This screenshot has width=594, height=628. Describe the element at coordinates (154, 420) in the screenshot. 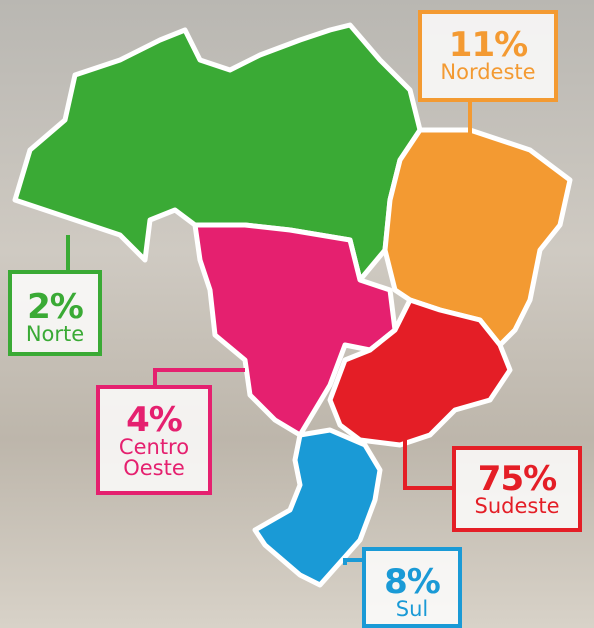

I see `percent: 4%` at that location.